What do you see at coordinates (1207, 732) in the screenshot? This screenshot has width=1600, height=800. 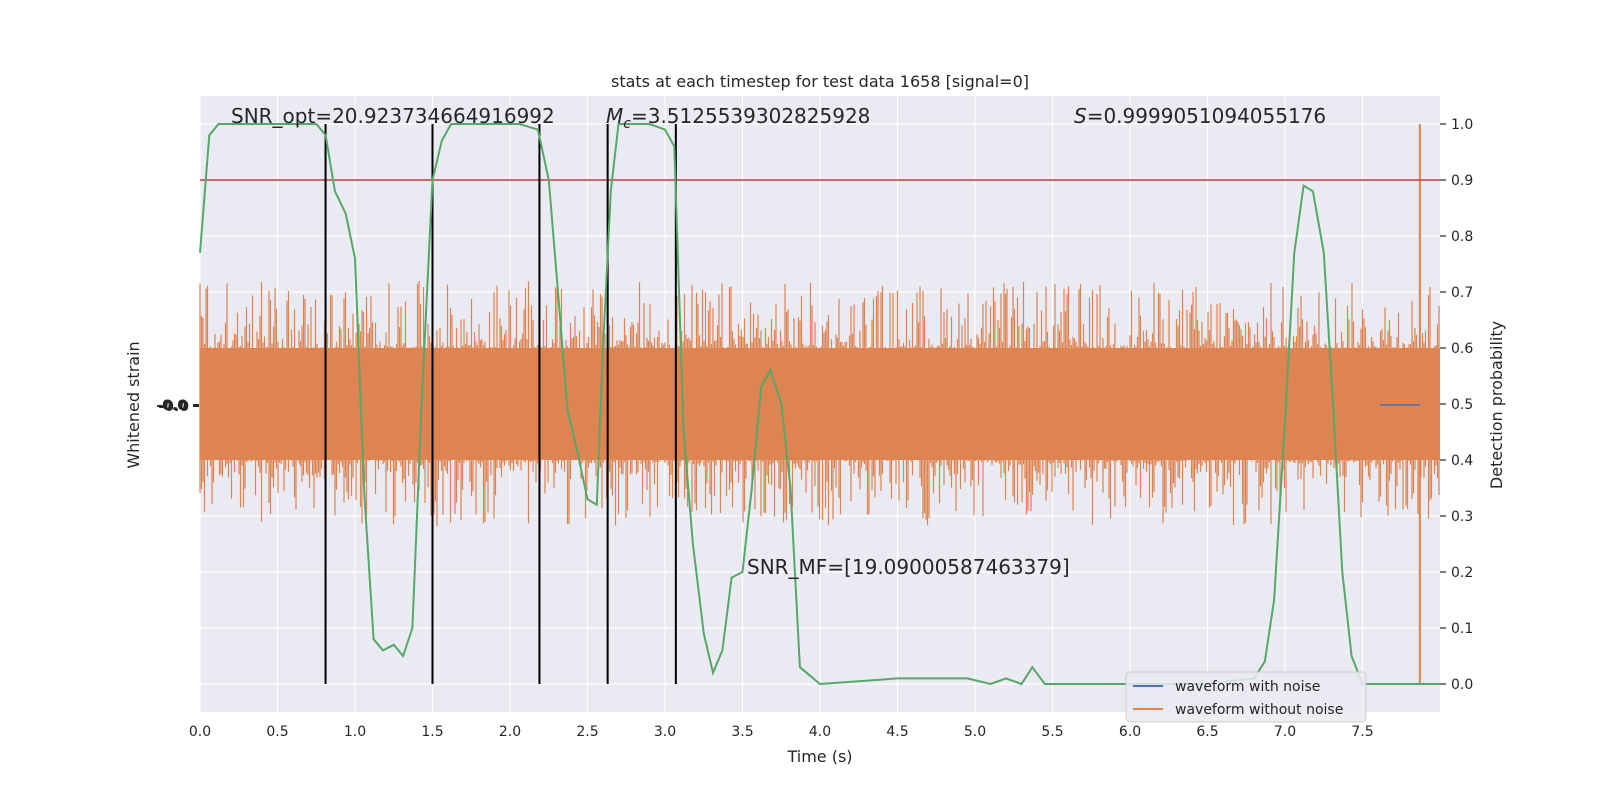 I see `x-tick-label: 6.5` at bounding box center [1207, 732].